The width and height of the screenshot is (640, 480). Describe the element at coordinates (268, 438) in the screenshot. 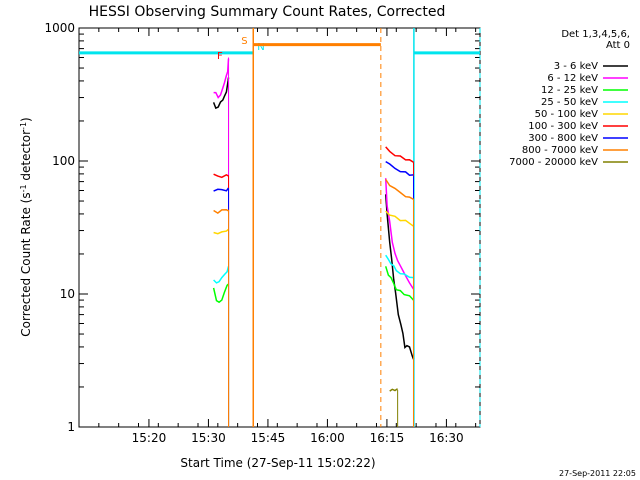

I see `x-tick-label: 15:45` at that location.